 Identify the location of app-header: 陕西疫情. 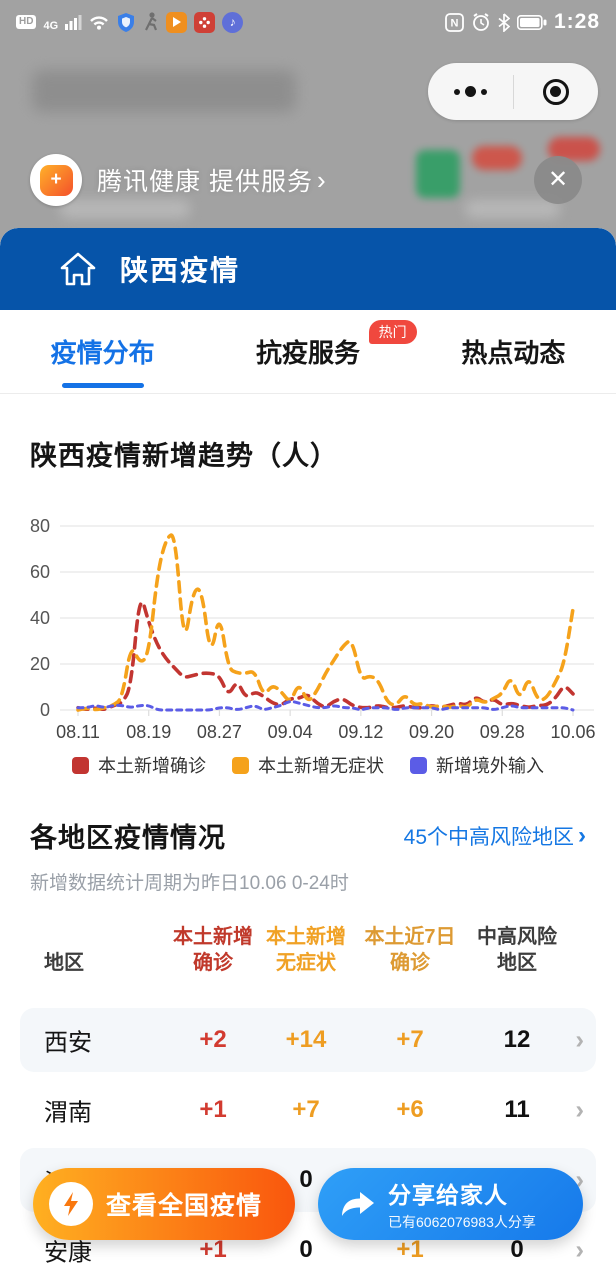
(308, 269).